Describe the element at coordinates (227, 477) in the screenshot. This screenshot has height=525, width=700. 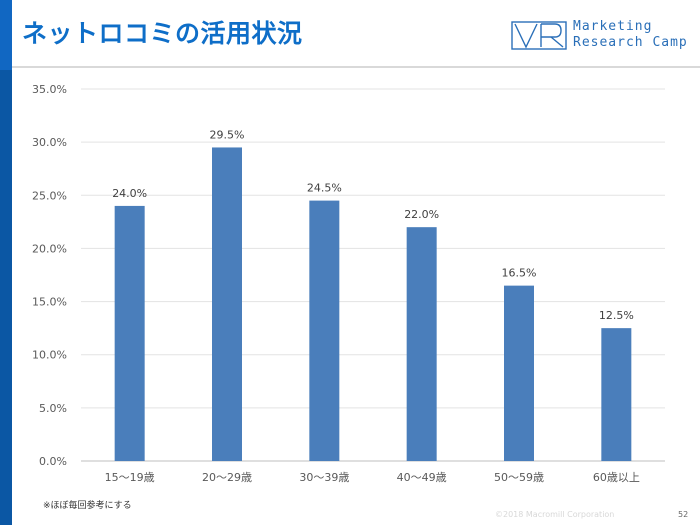
I see `x-tick-label: 20～29歳` at that location.